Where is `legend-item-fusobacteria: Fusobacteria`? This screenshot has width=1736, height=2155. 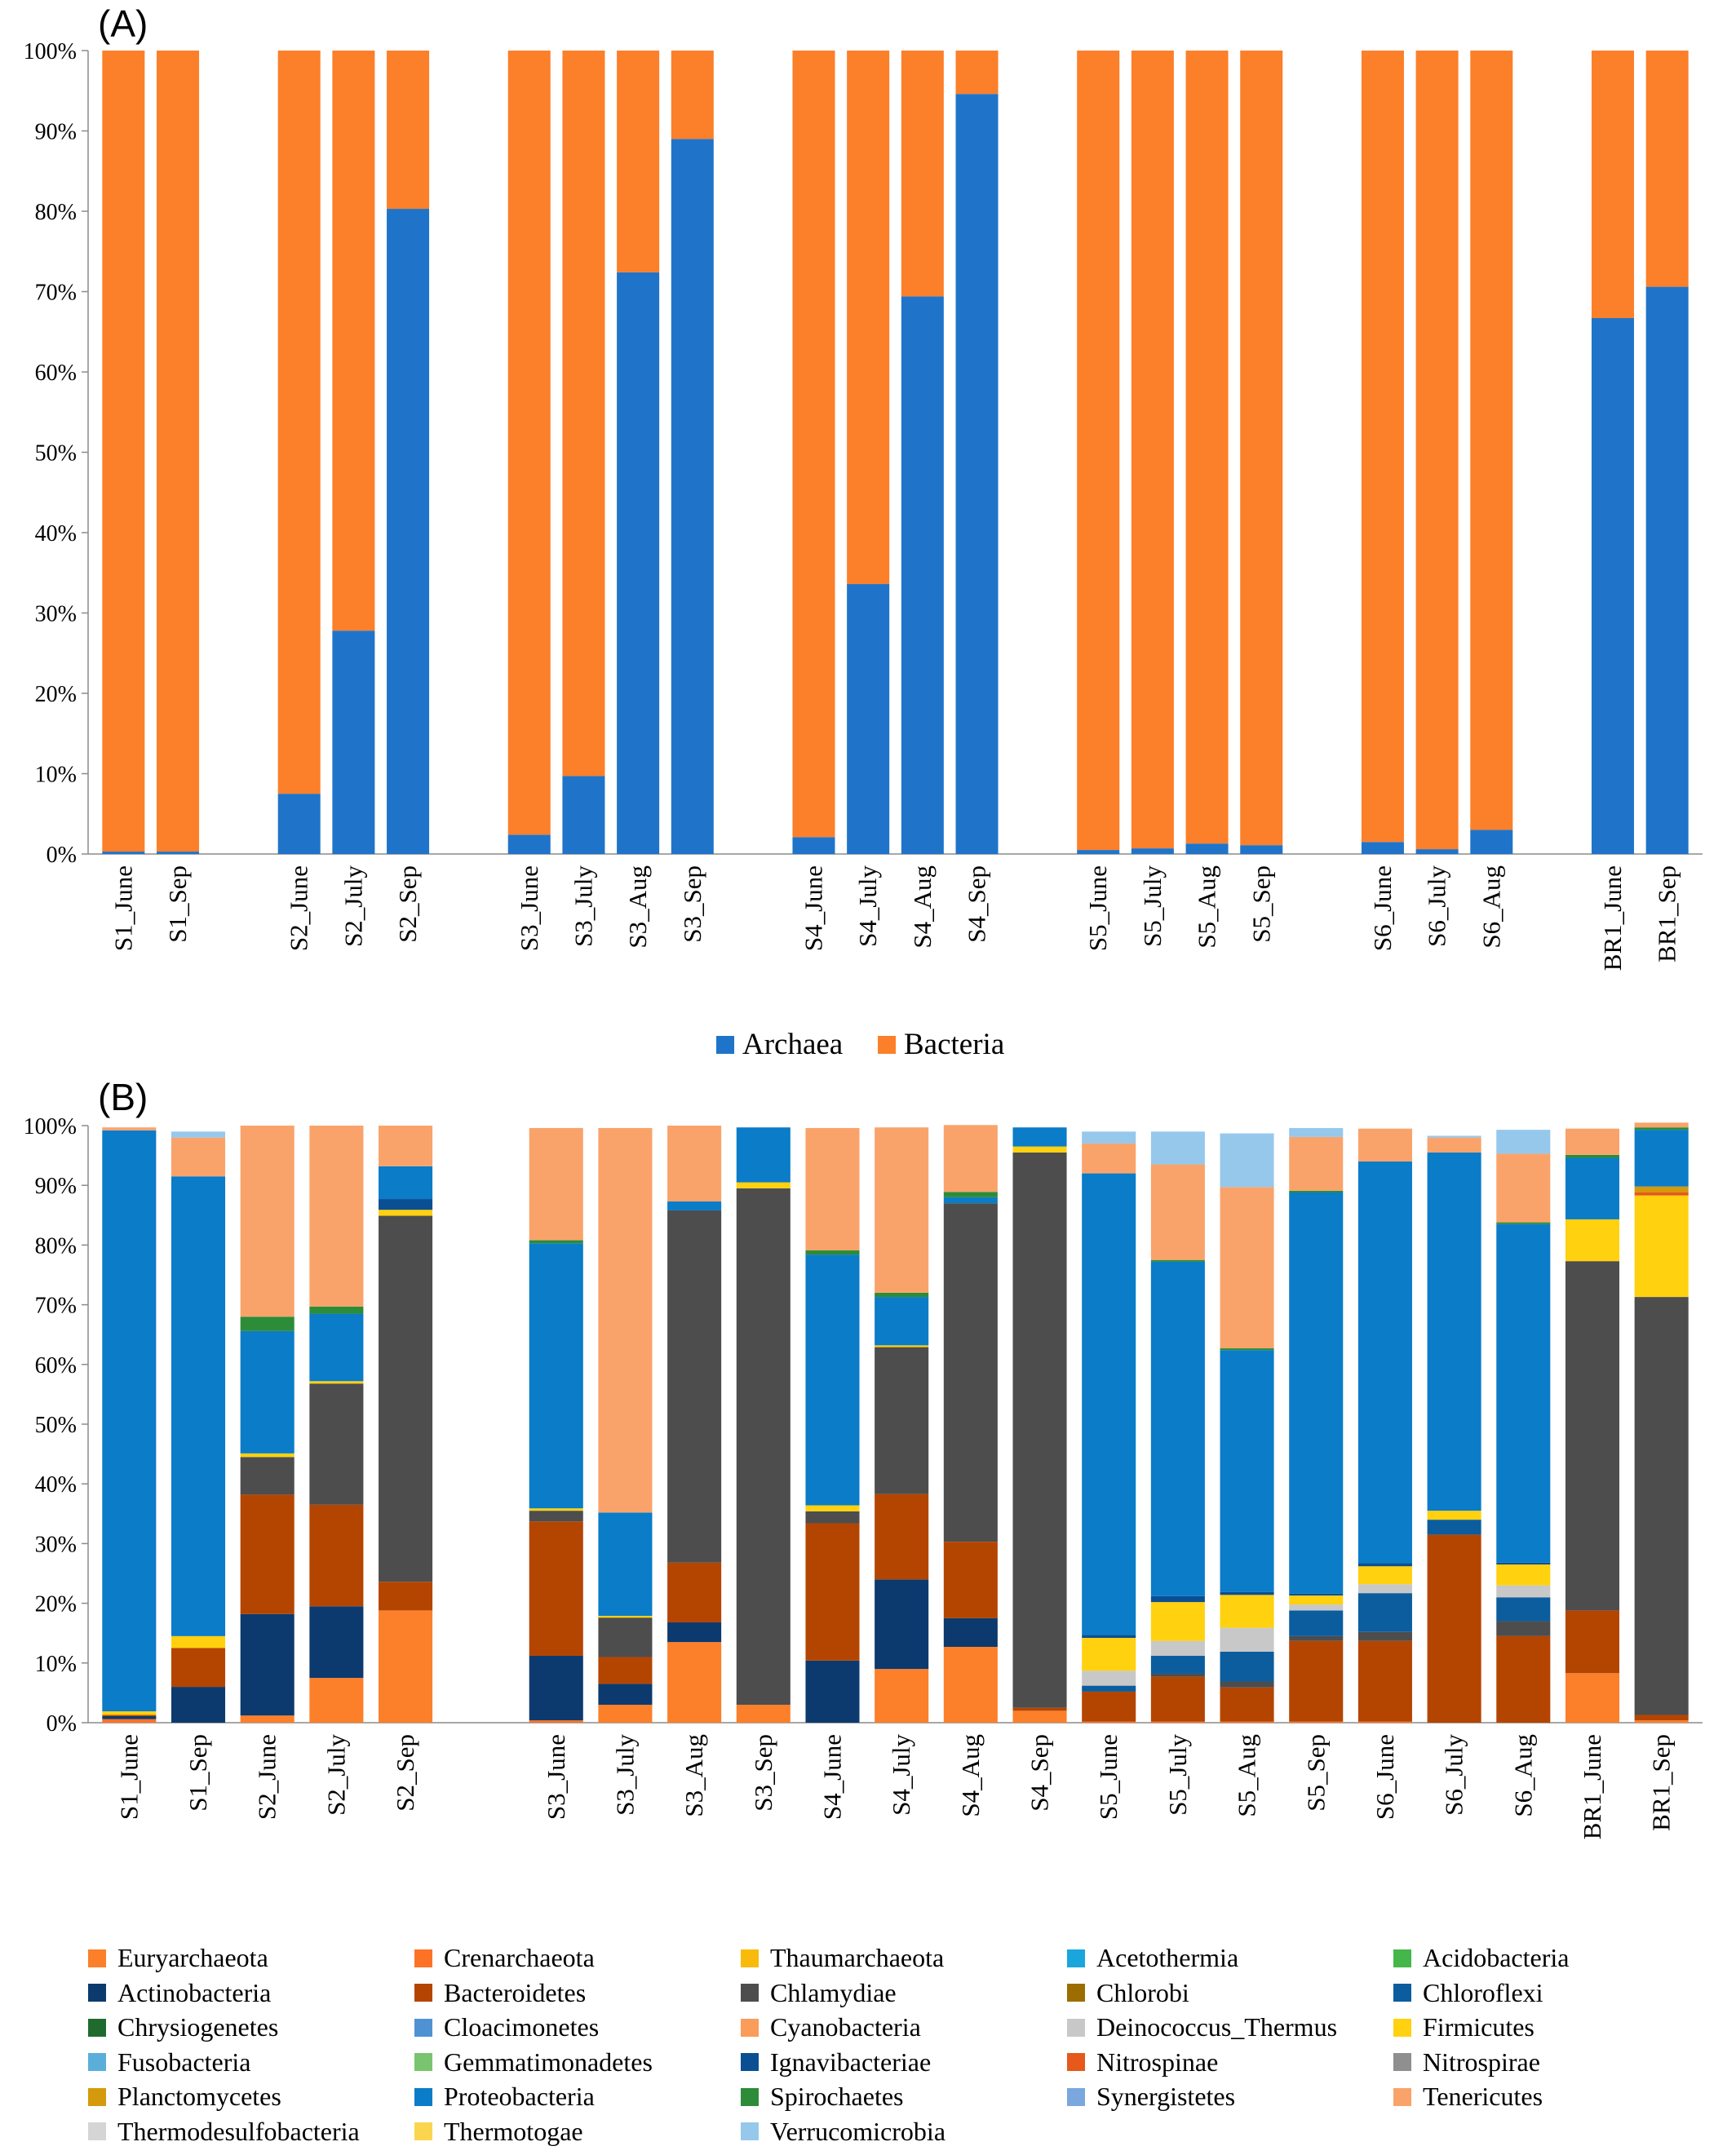
legend-item-fusobacteria: Fusobacteria is located at coordinates (169, 2062).